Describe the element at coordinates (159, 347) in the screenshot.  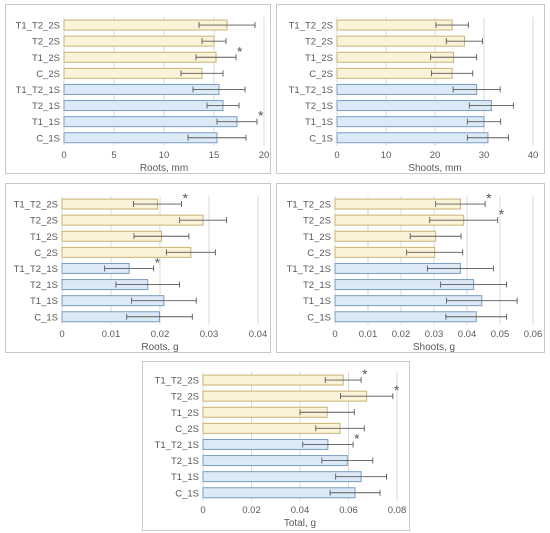
I see `x-axis-title: Roots, g` at that location.